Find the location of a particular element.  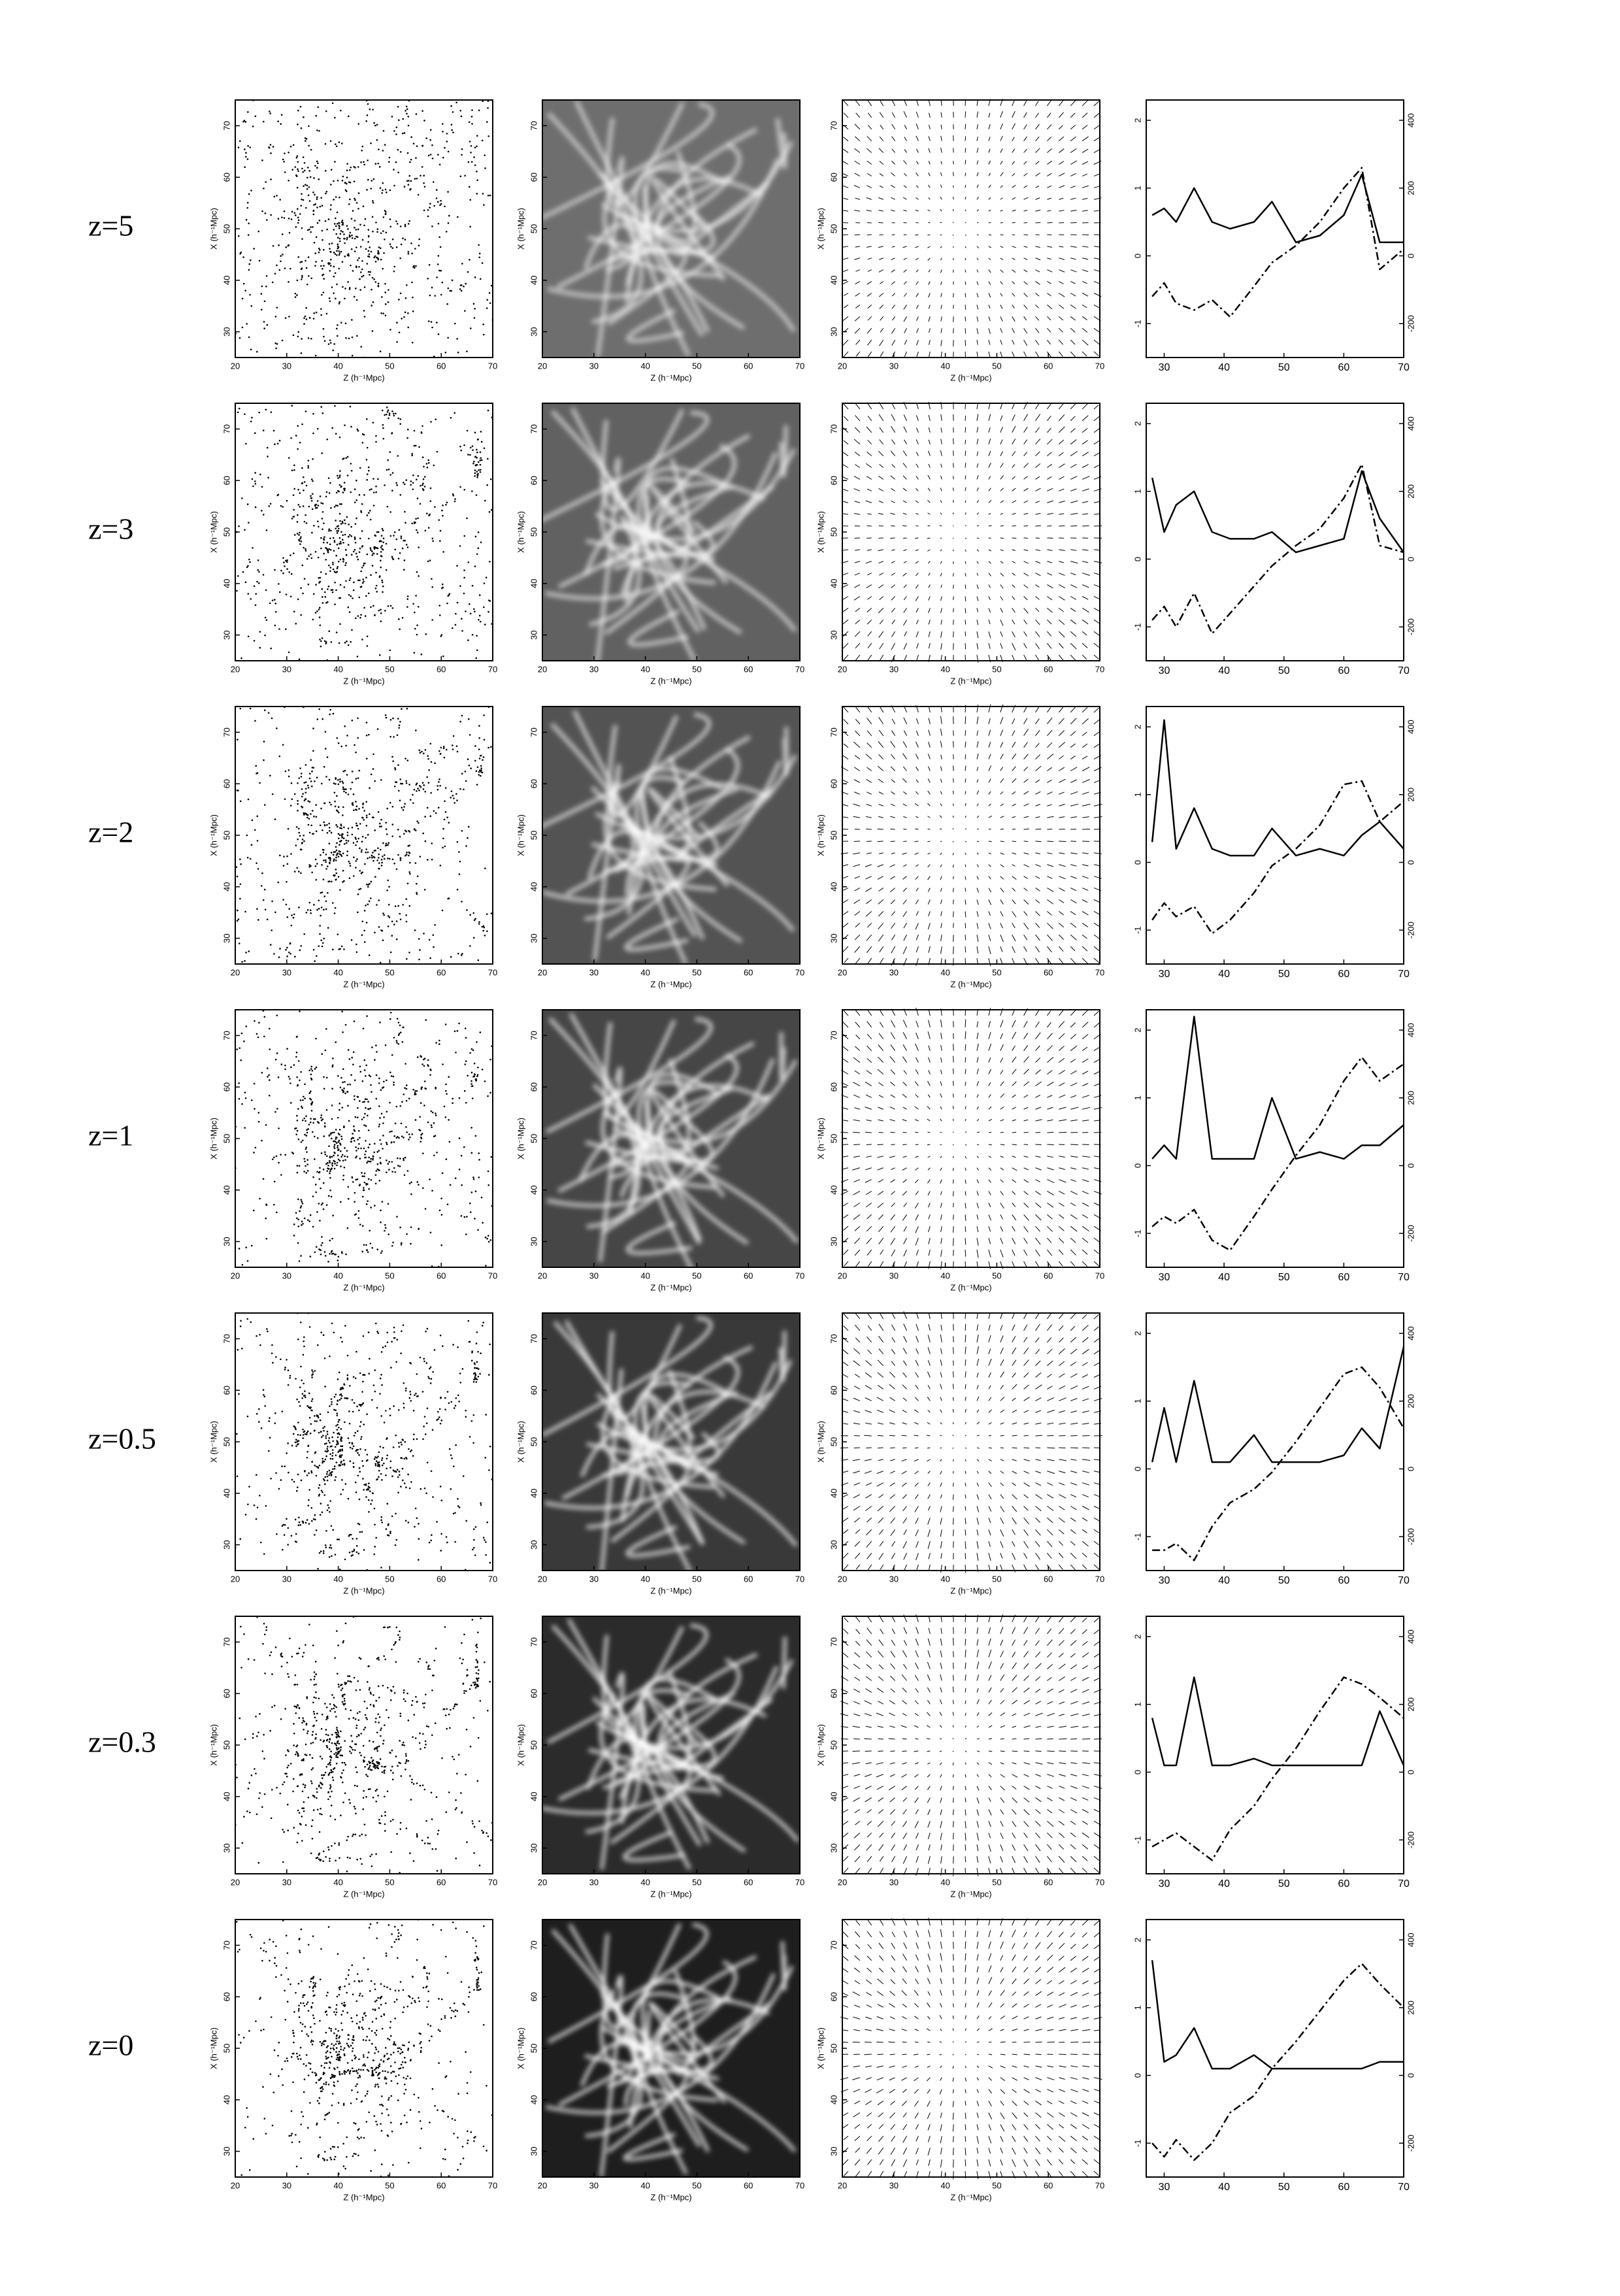

y-axis-label: X (h⁻¹Mpc) is located at coordinates (520, 835).